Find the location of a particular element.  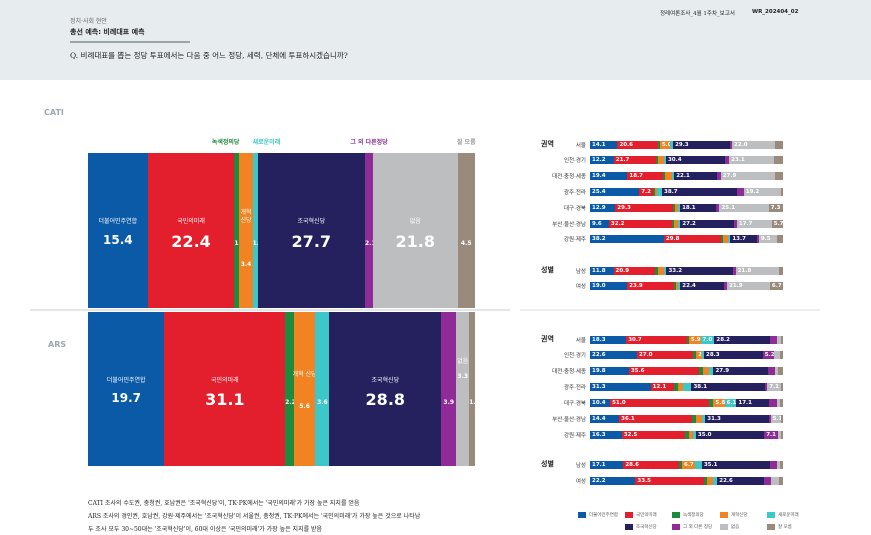

bar-segment: 20.6 is located at coordinates (637, 145).